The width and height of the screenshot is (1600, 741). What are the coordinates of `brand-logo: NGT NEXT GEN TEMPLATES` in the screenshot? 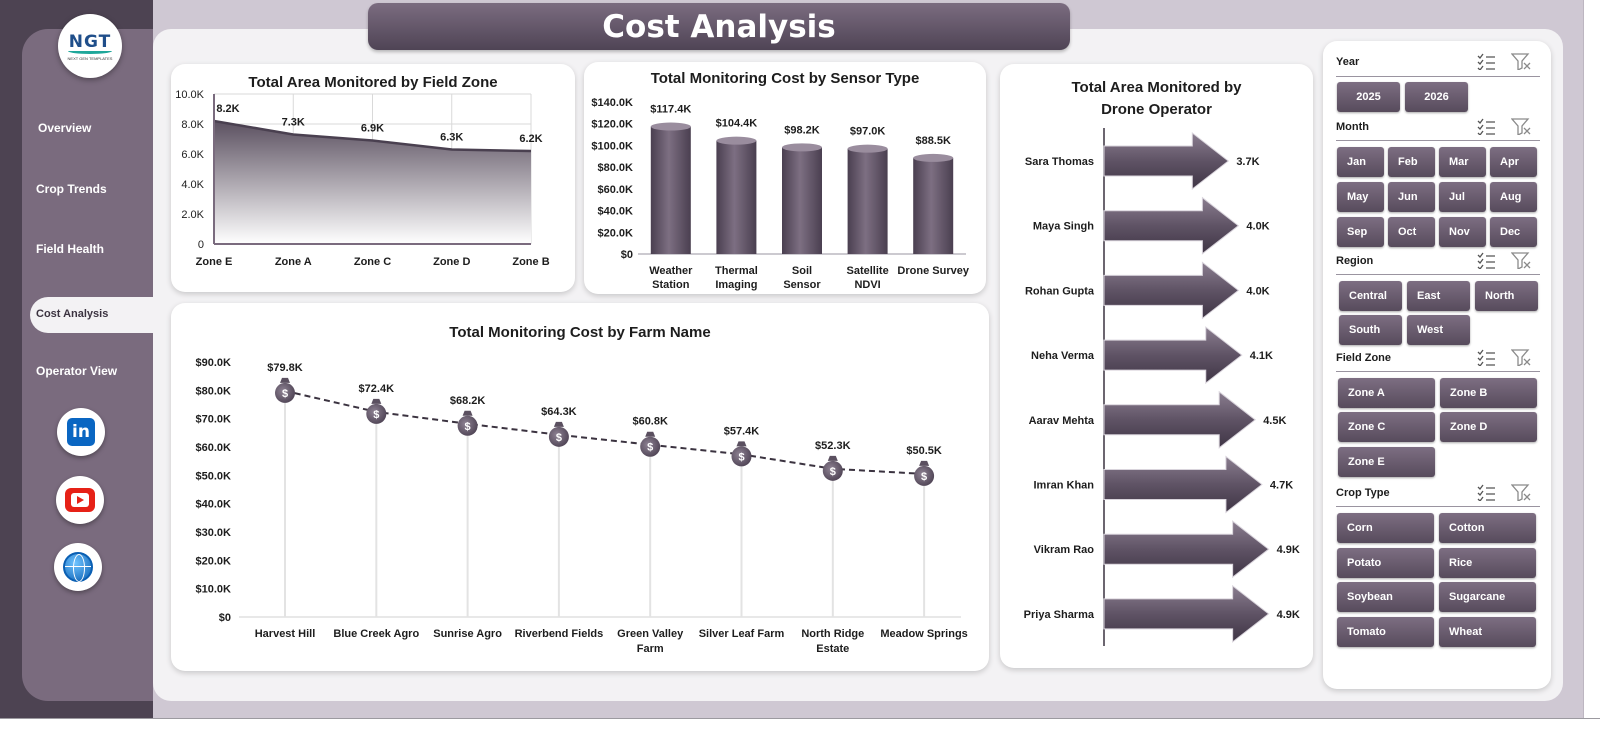 It's located at (90, 46).